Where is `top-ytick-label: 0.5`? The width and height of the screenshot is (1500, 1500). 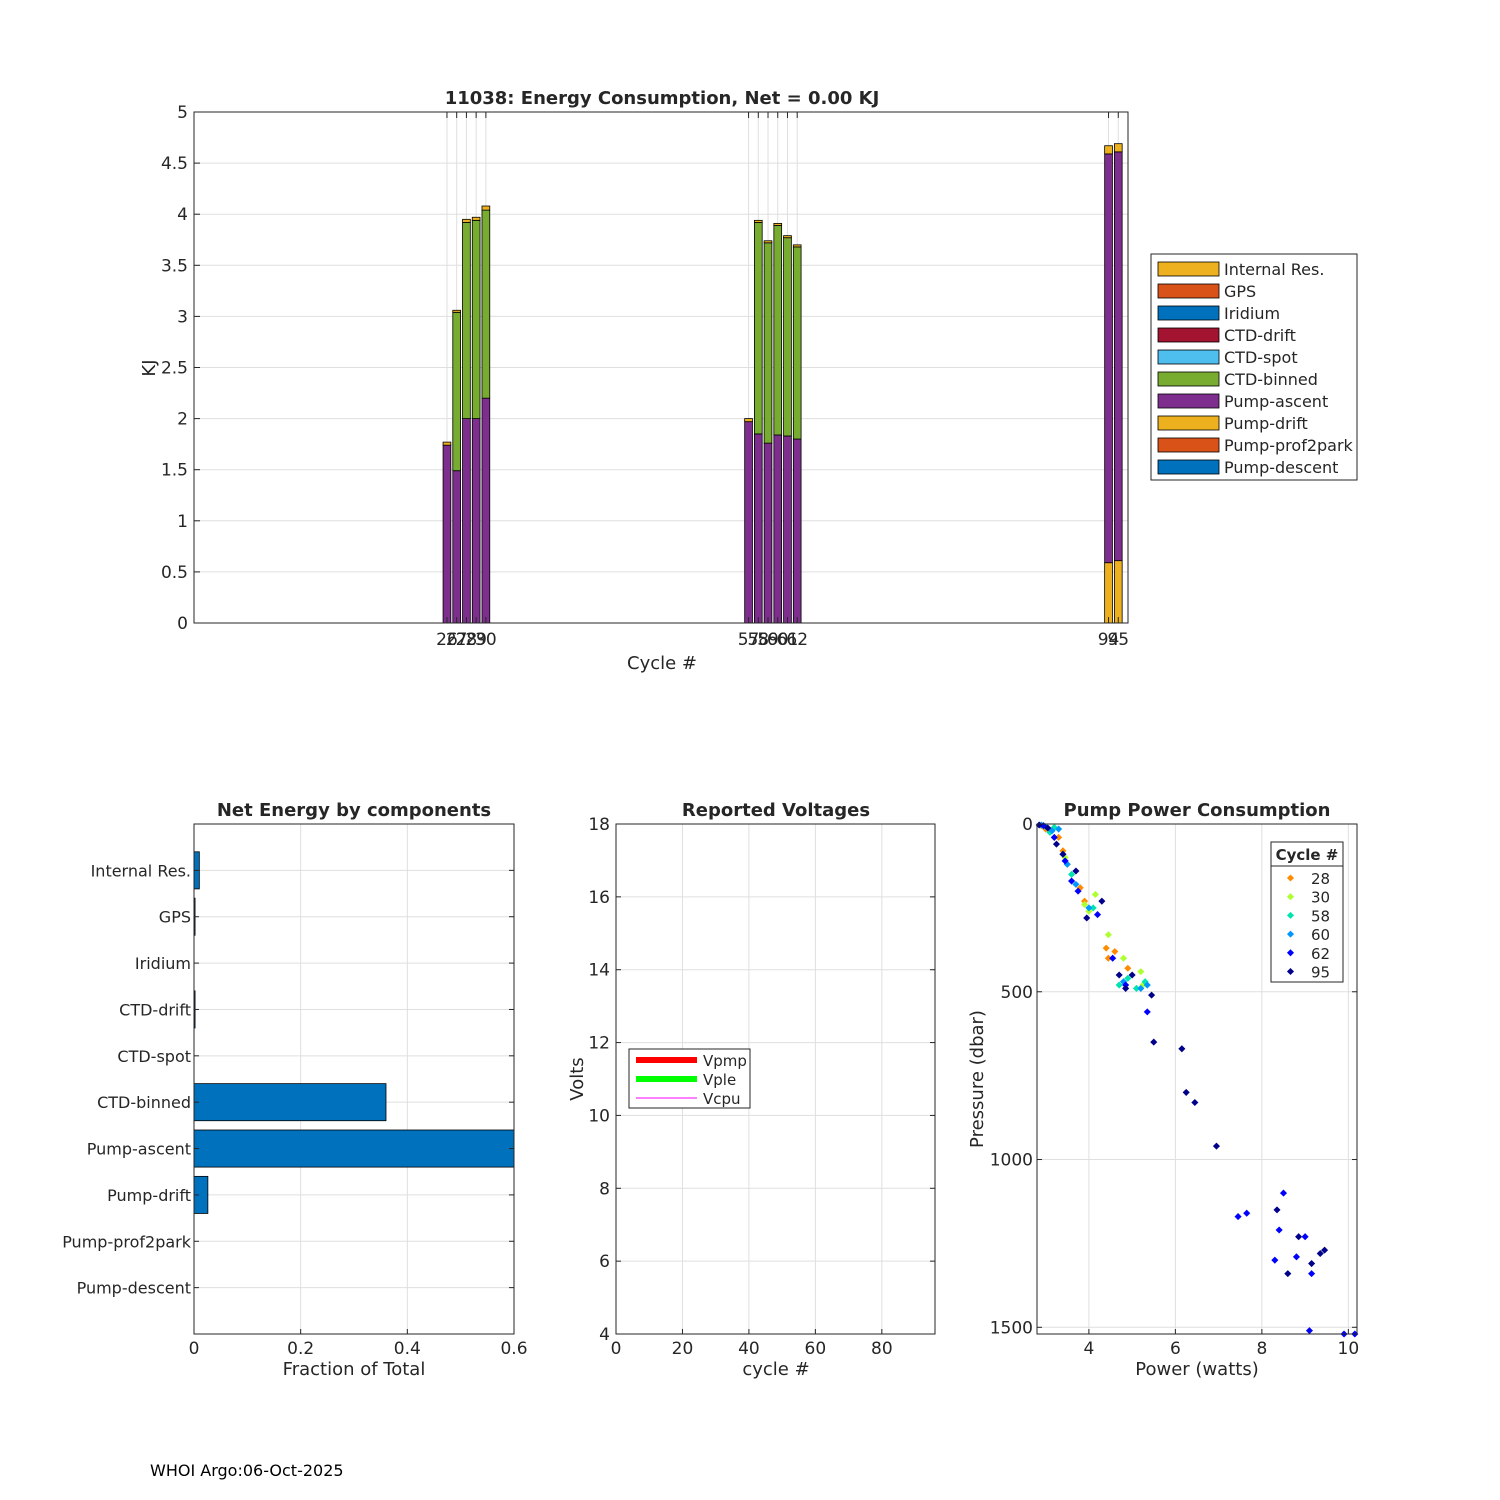
top-ytick-label: 0.5 is located at coordinates (174, 573).